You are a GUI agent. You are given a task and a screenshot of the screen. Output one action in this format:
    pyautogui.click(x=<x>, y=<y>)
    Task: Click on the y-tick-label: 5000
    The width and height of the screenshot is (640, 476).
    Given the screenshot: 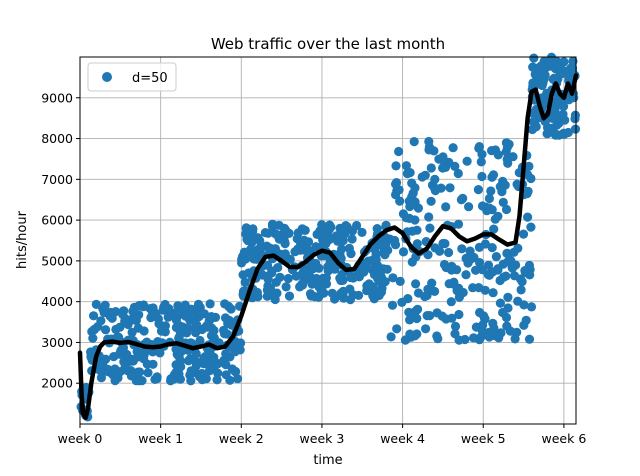 What is the action you would take?
    pyautogui.click(x=57, y=260)
    